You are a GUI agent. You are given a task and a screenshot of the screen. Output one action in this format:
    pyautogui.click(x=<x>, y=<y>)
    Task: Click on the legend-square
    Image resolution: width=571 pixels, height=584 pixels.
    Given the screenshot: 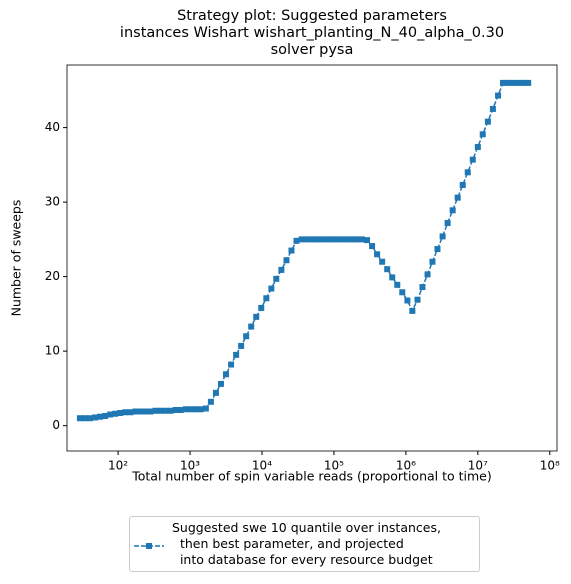 What is the action you would take?
    pyautogui.click(x=149, y=546)
    